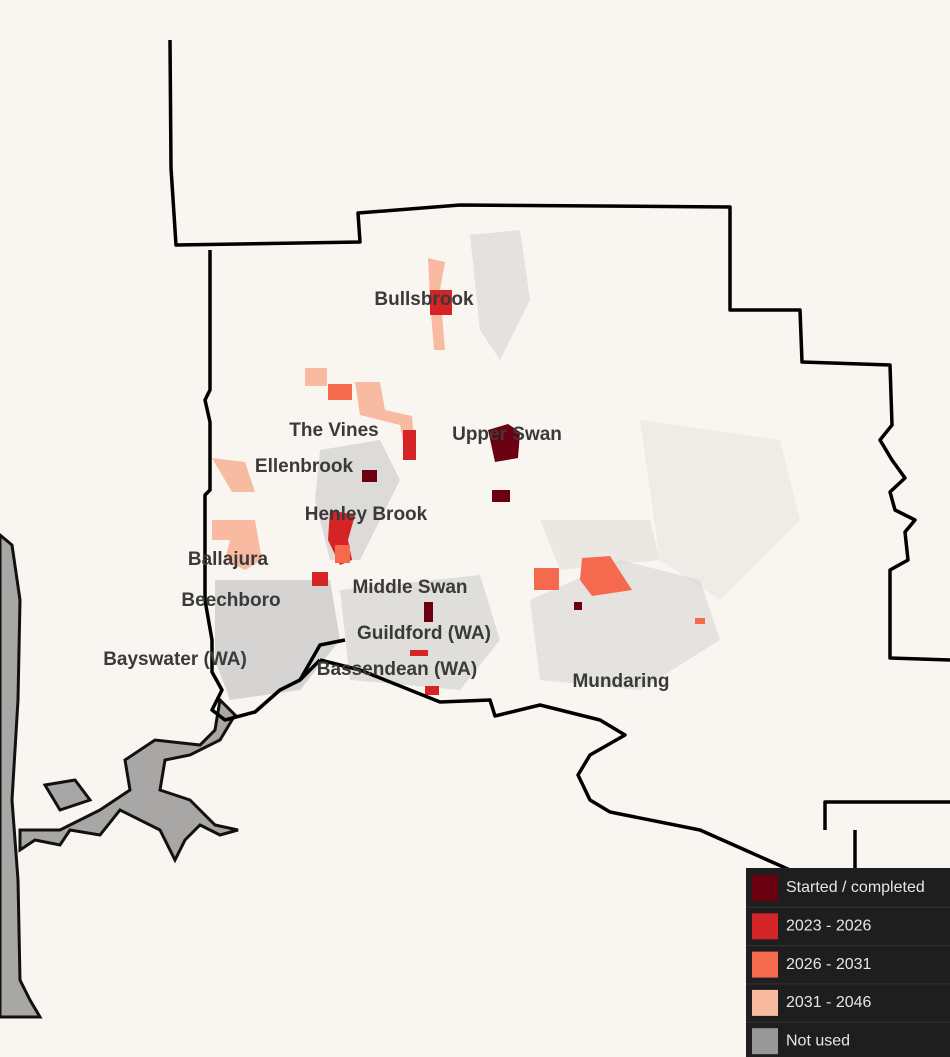  I want to click on legend-label: Not used, so click(818, 1040).